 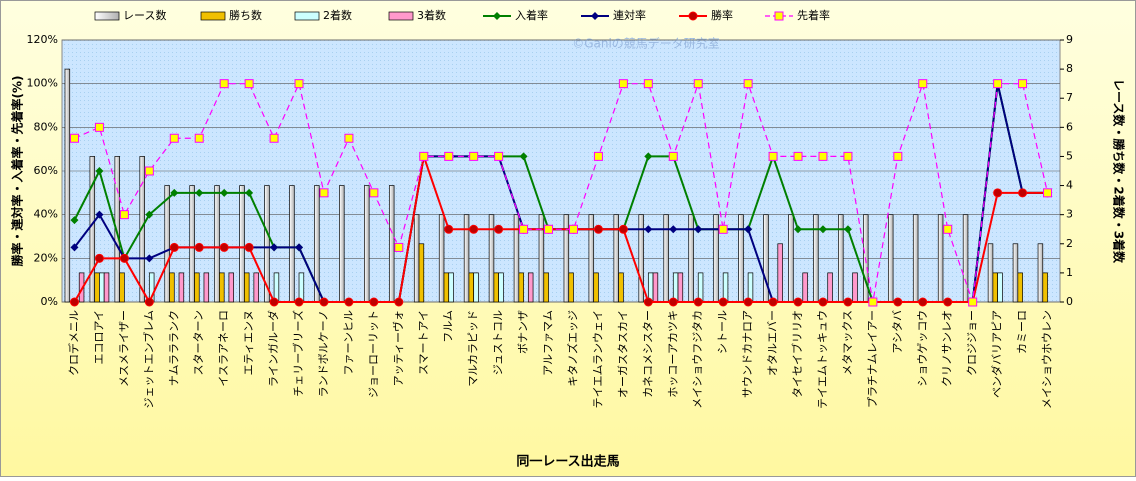 I want to click on x-tick-label: カネコメシスター, so click(x=647, y=354).